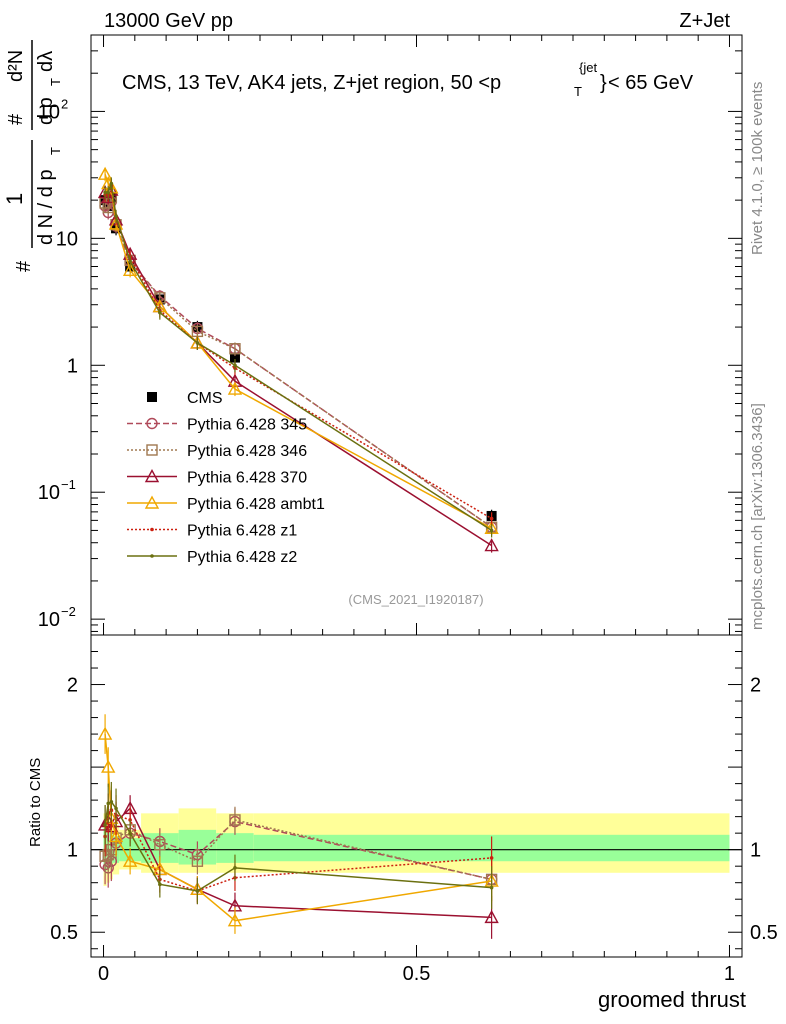 The image size is (786, 1024). Describe the element at coordinates (64, 103) in the screenshot. I see `y-tick-label-exp: 2` at that location.